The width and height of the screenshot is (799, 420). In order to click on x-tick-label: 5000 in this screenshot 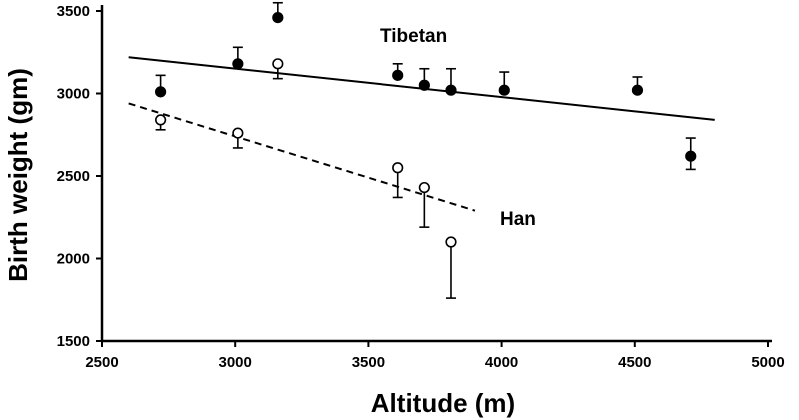, I will do `click(767, 362)`.